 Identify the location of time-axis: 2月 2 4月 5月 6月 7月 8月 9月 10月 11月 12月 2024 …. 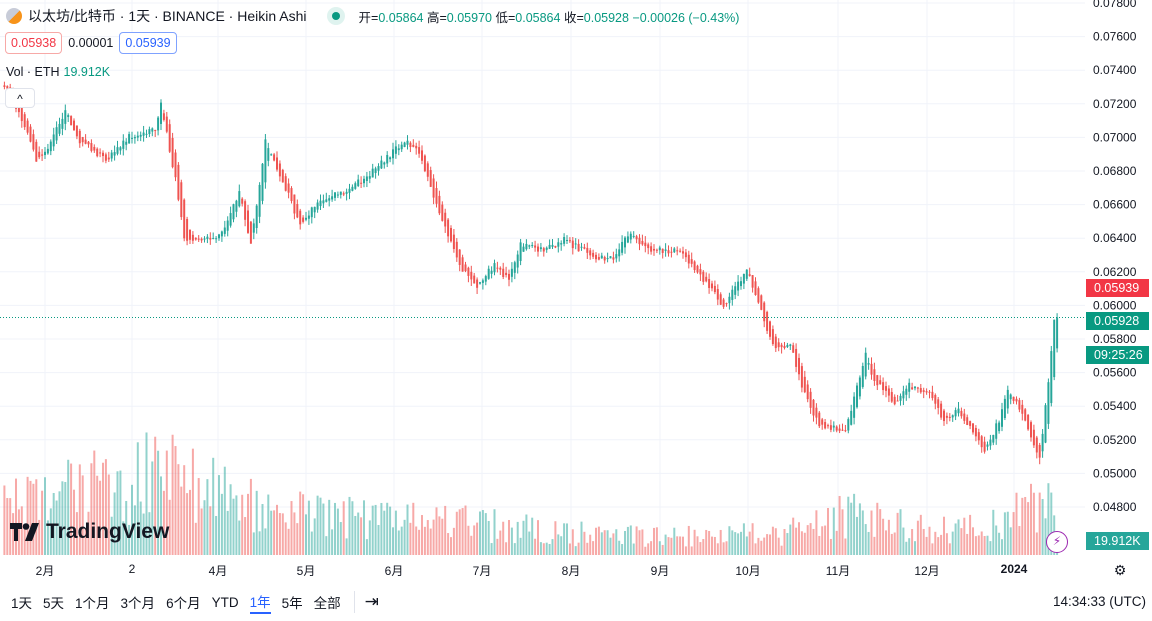
(576, 569).